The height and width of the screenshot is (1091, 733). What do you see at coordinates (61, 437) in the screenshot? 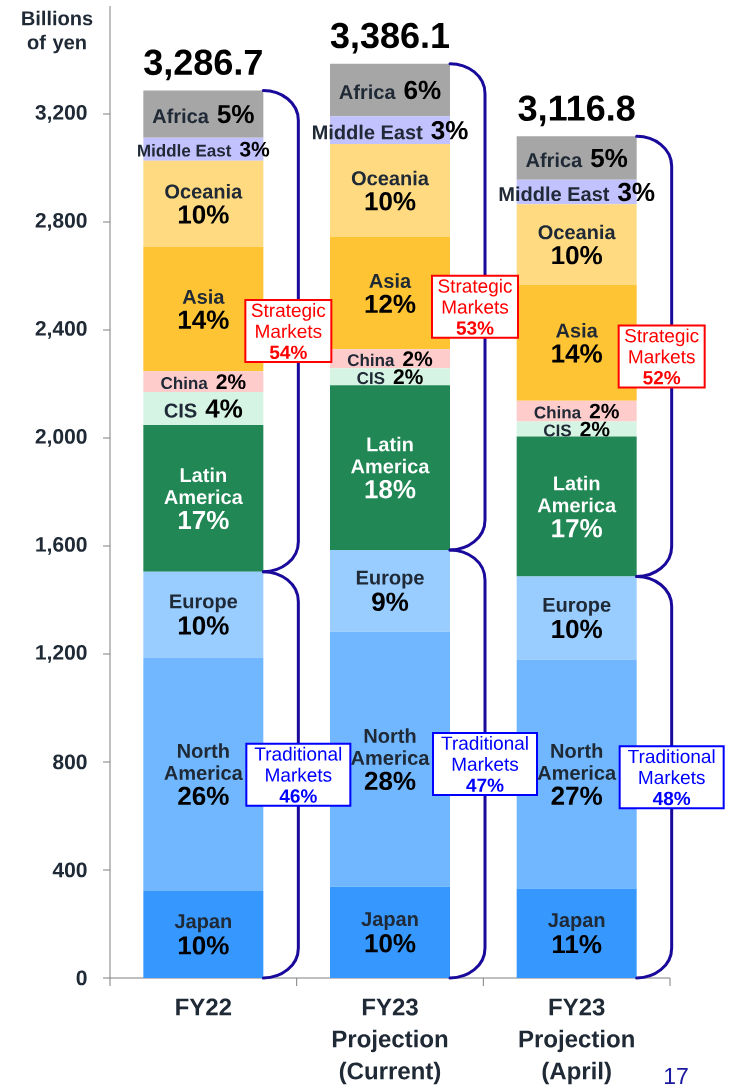
I see `y-tick-label: 2,000` at bounding box center [61, 437].